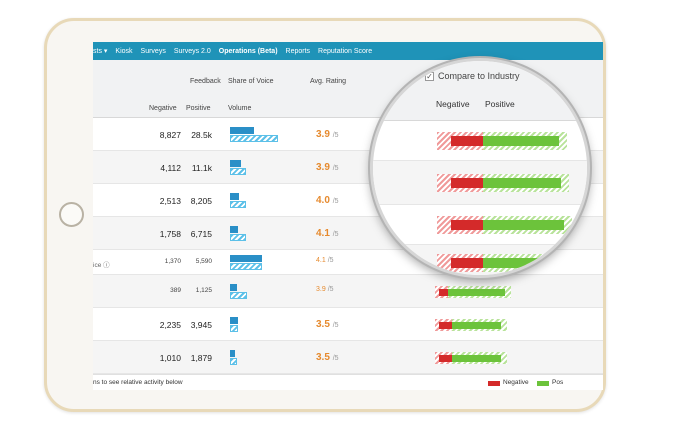  What do you see at coordinates (516, 382) in the screenshot?
I see `legend-negative-label: Negative` at bounding box center [516, 382].